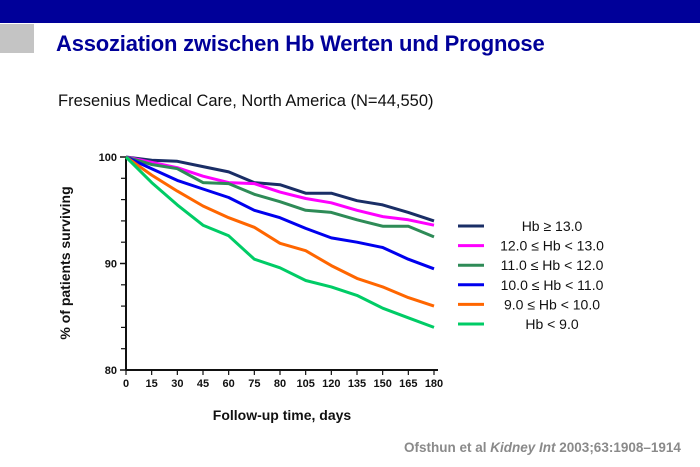 This screenshot has width=700, height=467. What do you see at coordinates (523, 447) in the screenshot?
I see `citation-journal: Kidney Int` at bounding box center [523, 447].